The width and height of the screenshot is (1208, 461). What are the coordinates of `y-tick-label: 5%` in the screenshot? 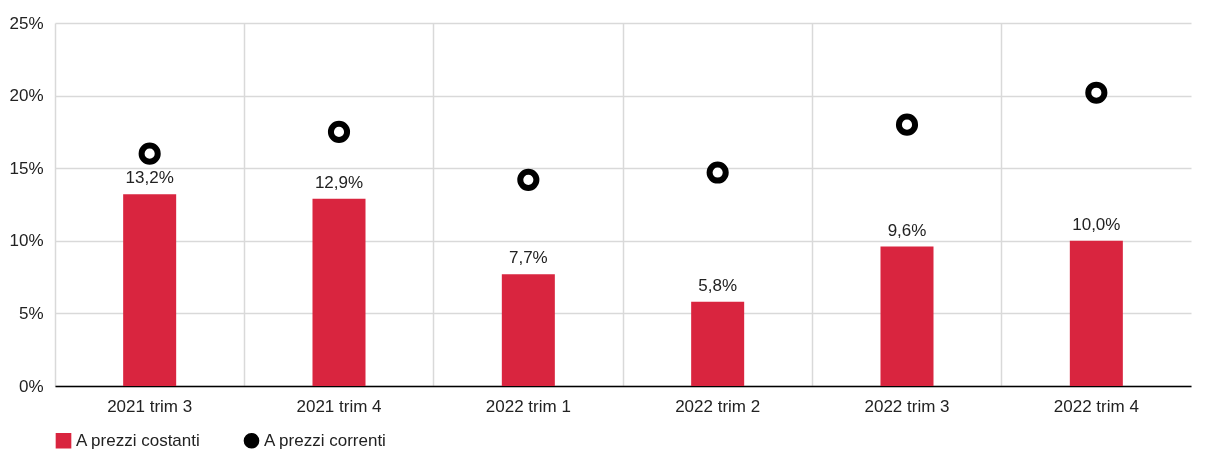 It's located at (31, 313).